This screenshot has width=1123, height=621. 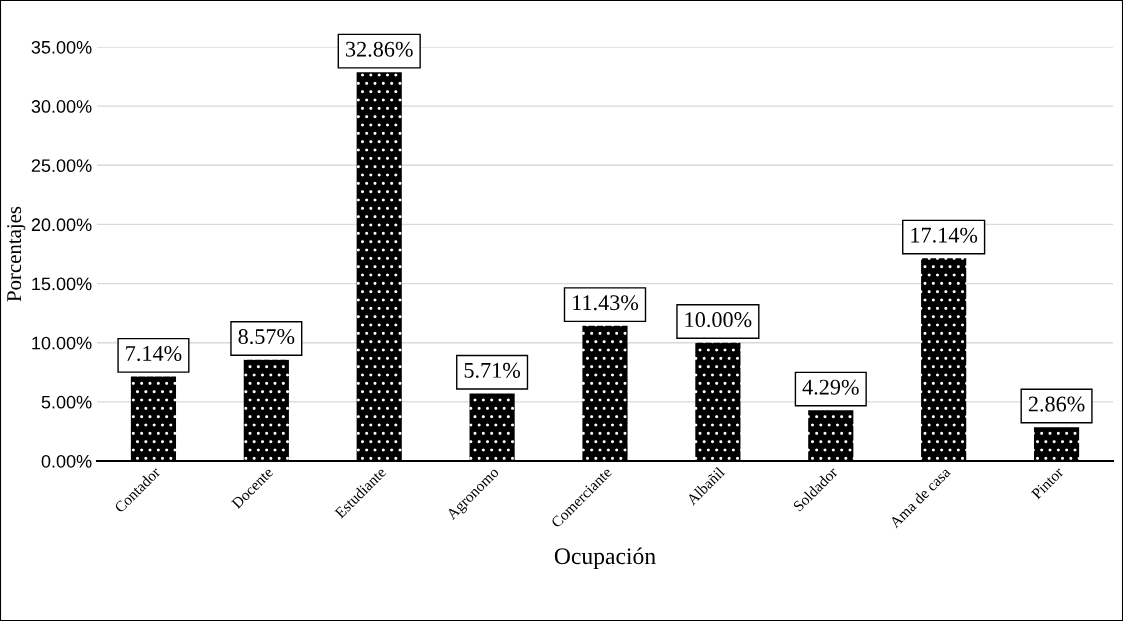 I want to click on x-tick-label: Ama de casa, so click(x=920, y=497).